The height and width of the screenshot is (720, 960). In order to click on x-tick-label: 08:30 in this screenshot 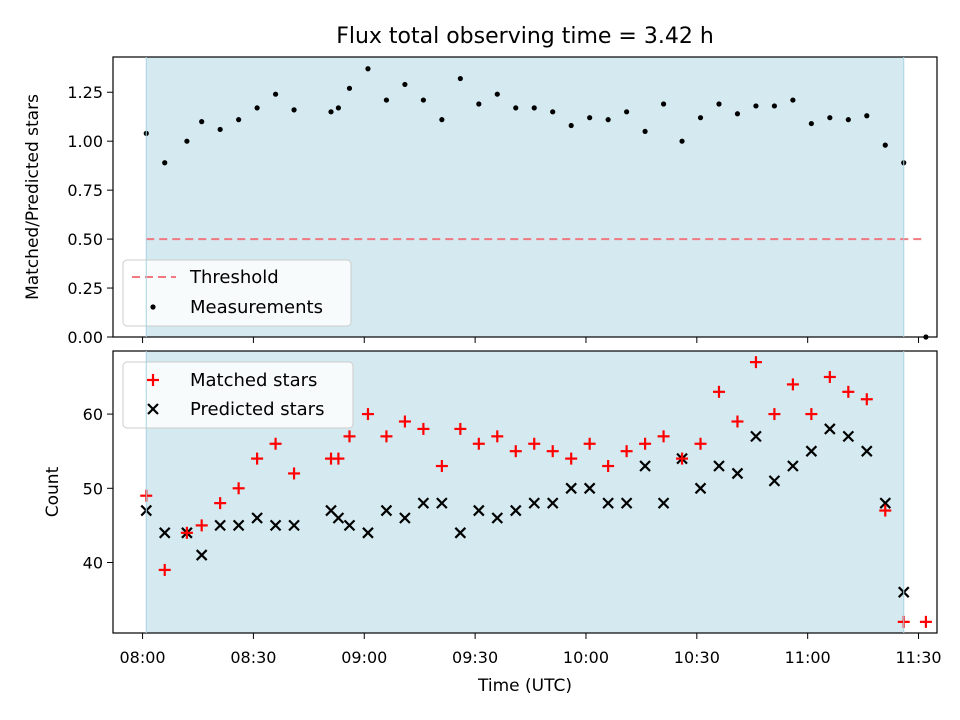, I will do `click(253, 657)`.